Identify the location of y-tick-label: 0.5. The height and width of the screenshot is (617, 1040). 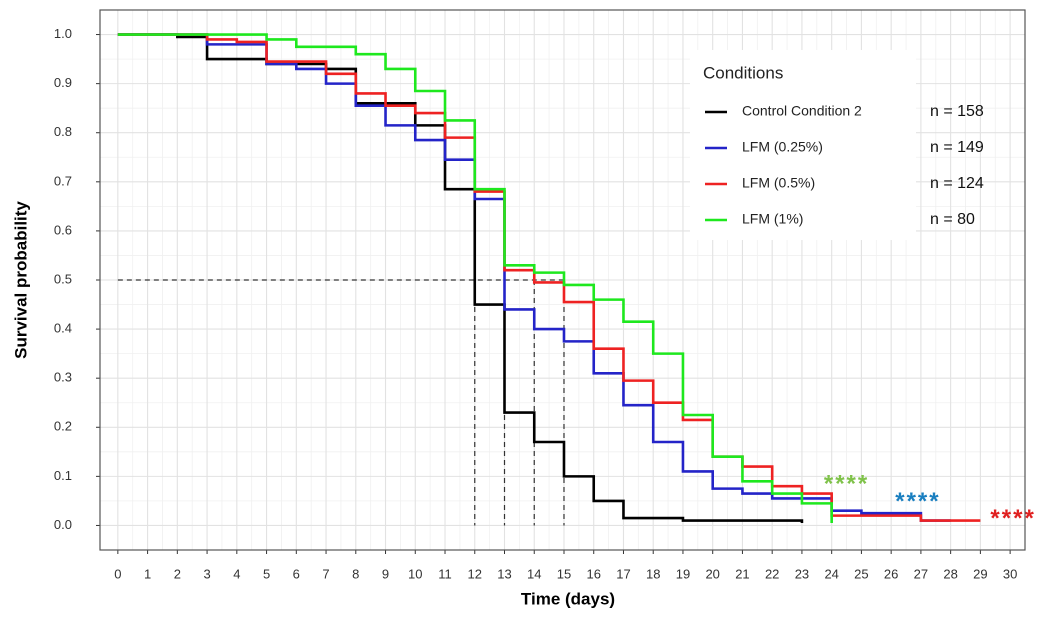
(63, 278).